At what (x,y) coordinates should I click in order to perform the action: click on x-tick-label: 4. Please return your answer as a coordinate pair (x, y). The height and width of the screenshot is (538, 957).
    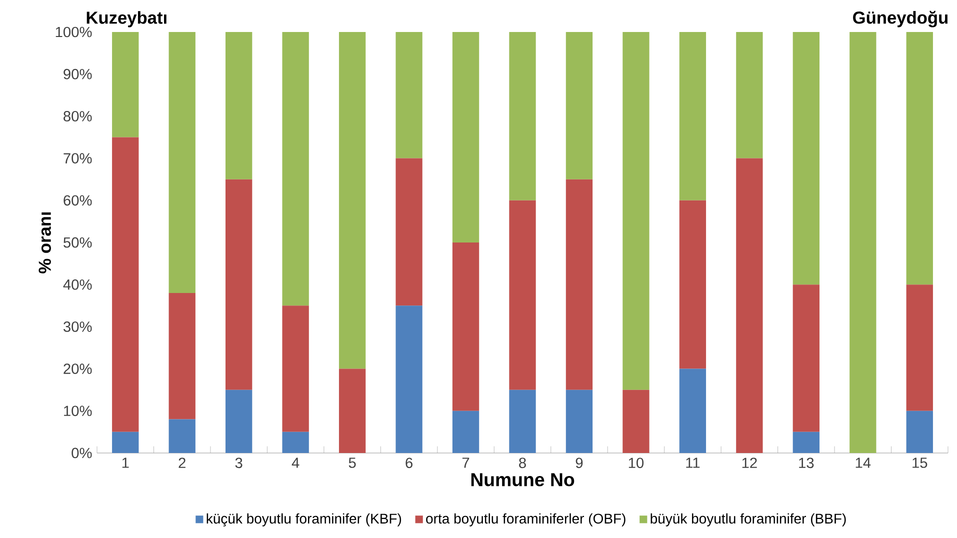
    Looking at the image, I should click on (296, 463).